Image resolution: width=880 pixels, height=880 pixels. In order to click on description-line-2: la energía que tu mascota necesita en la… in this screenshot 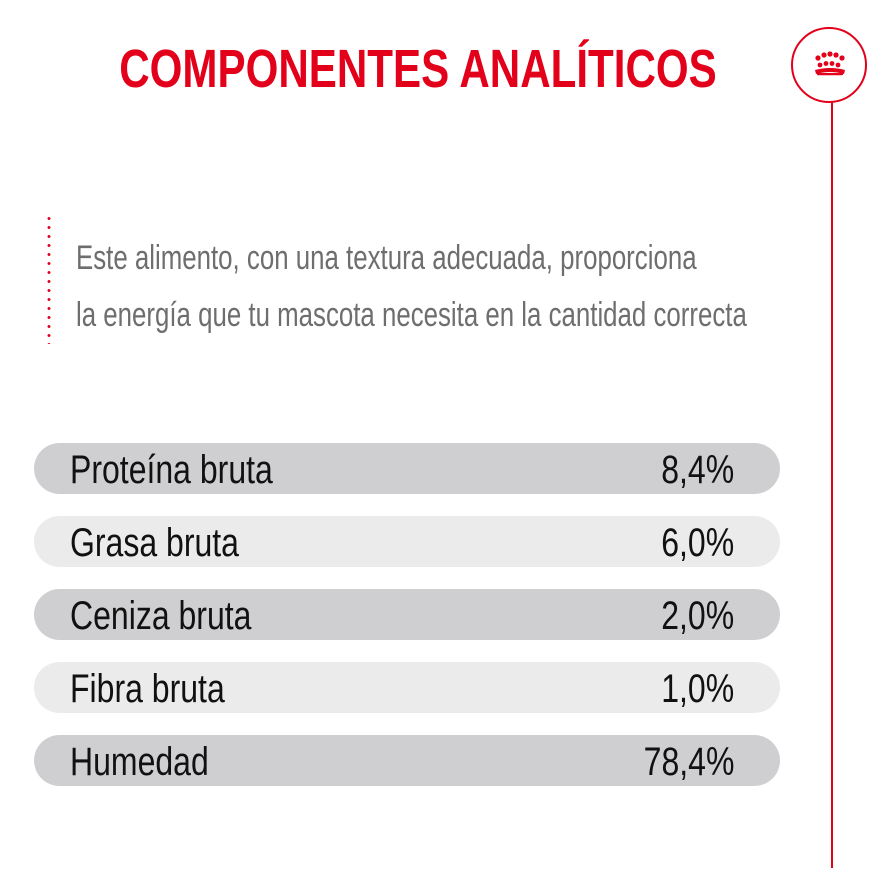, I will do `click(411, 315)`.